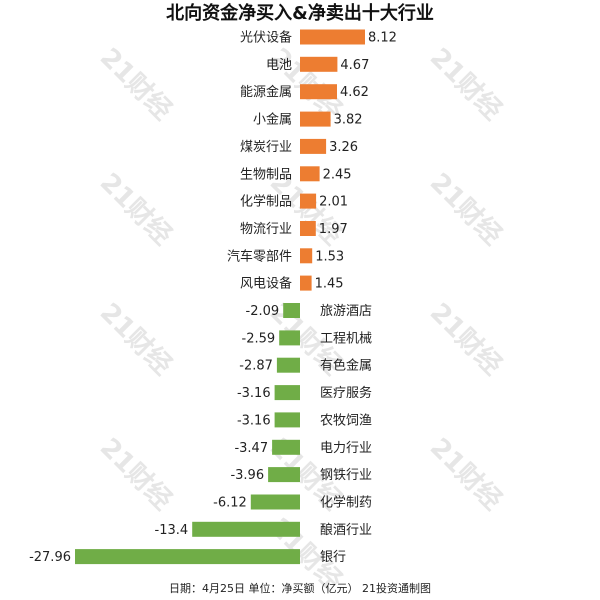  I want to click on data-label: 4.62, so click(354, 92).